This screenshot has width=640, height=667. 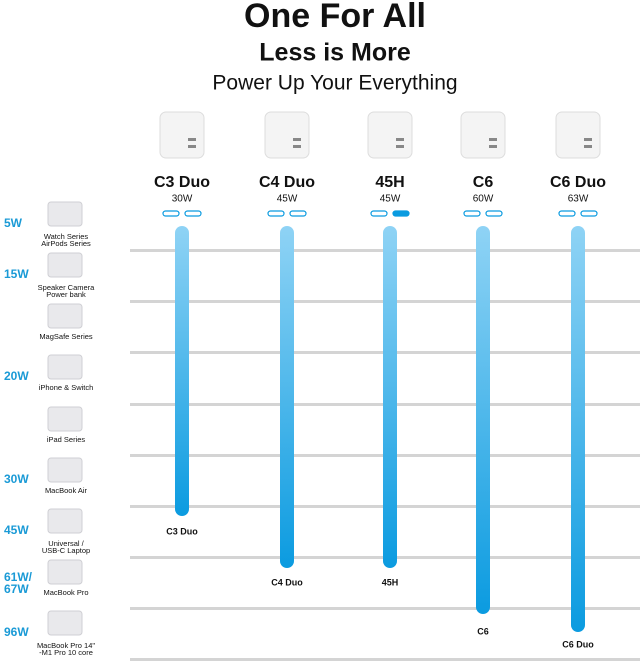 What do you see at coordinates (66, 652) in the screenshot?
I see `device-label: -M1 Pro 10 core` at bounding box center [66, 652].